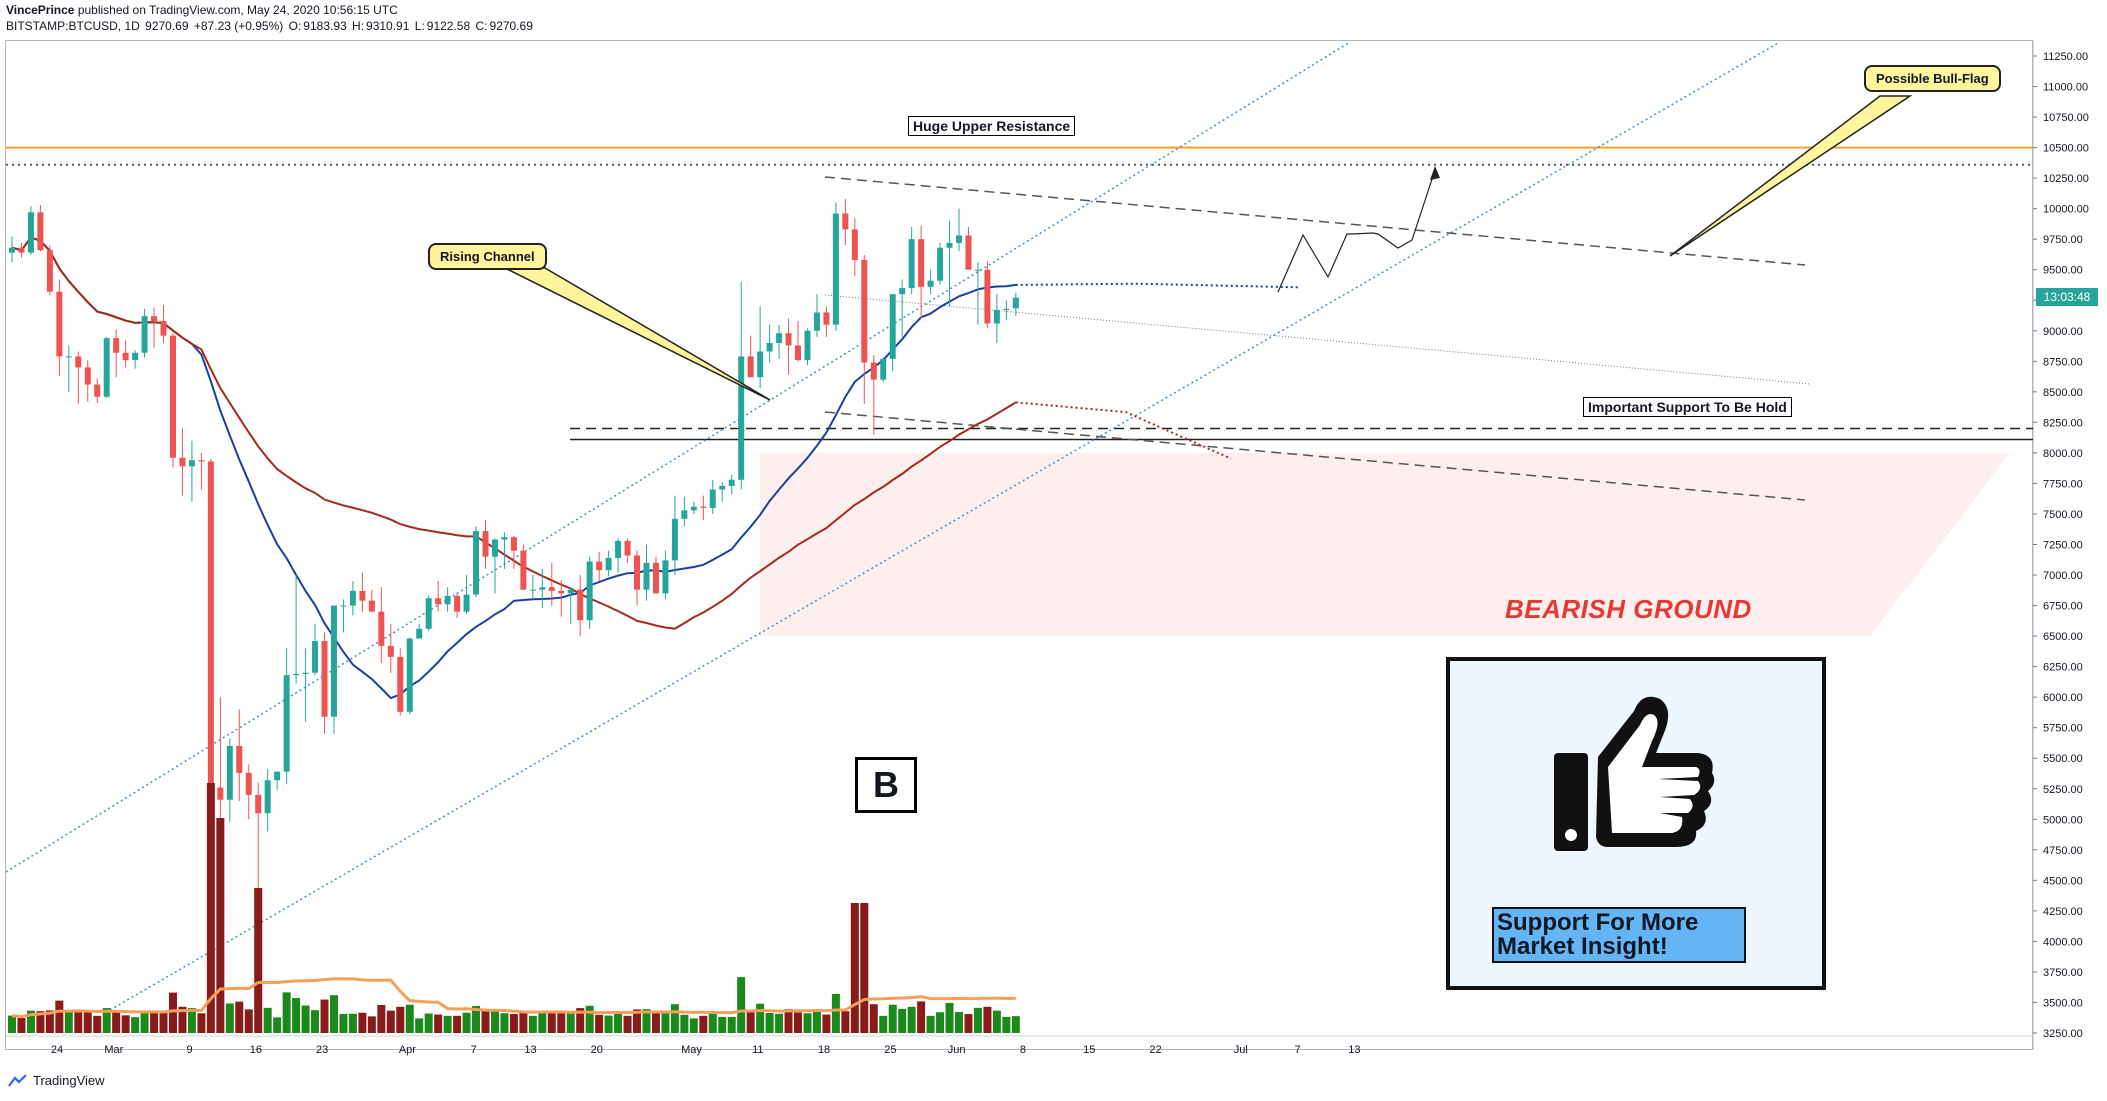 This screenshot has height=1101, width=2107. I want to click on symbol-label: BITSTAMP:BTCUSD, 1D, so click(73, 26).